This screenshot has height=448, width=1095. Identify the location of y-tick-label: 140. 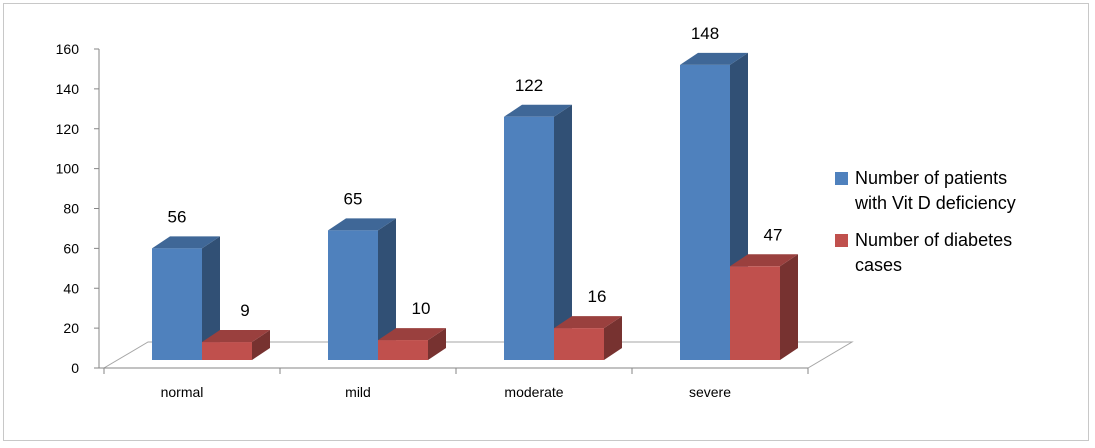
(68, 89).